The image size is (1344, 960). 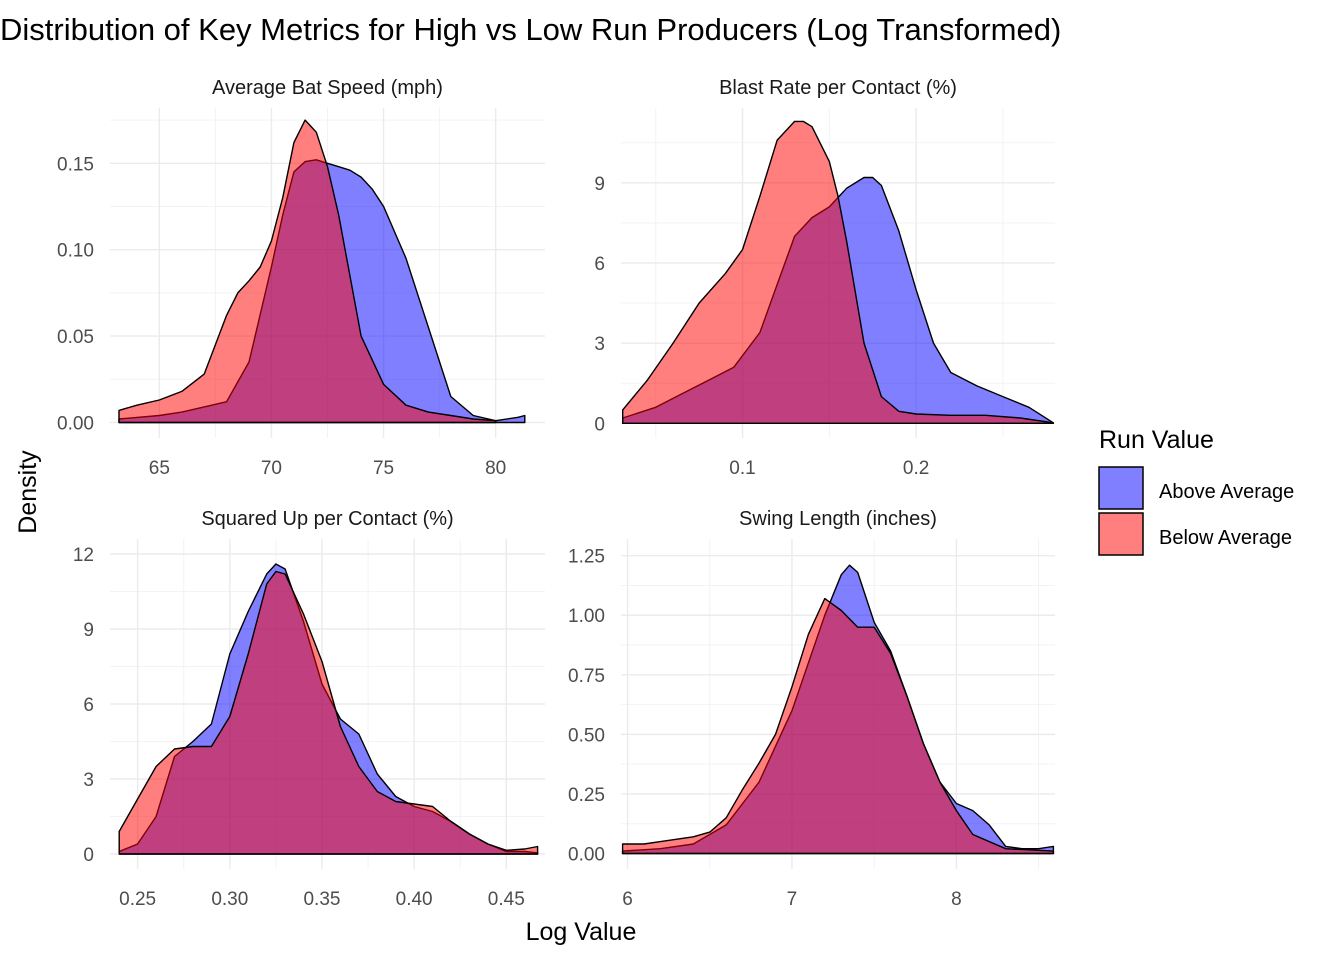 I want to click on y-axis-title: Density, so click(x=28, y=492).